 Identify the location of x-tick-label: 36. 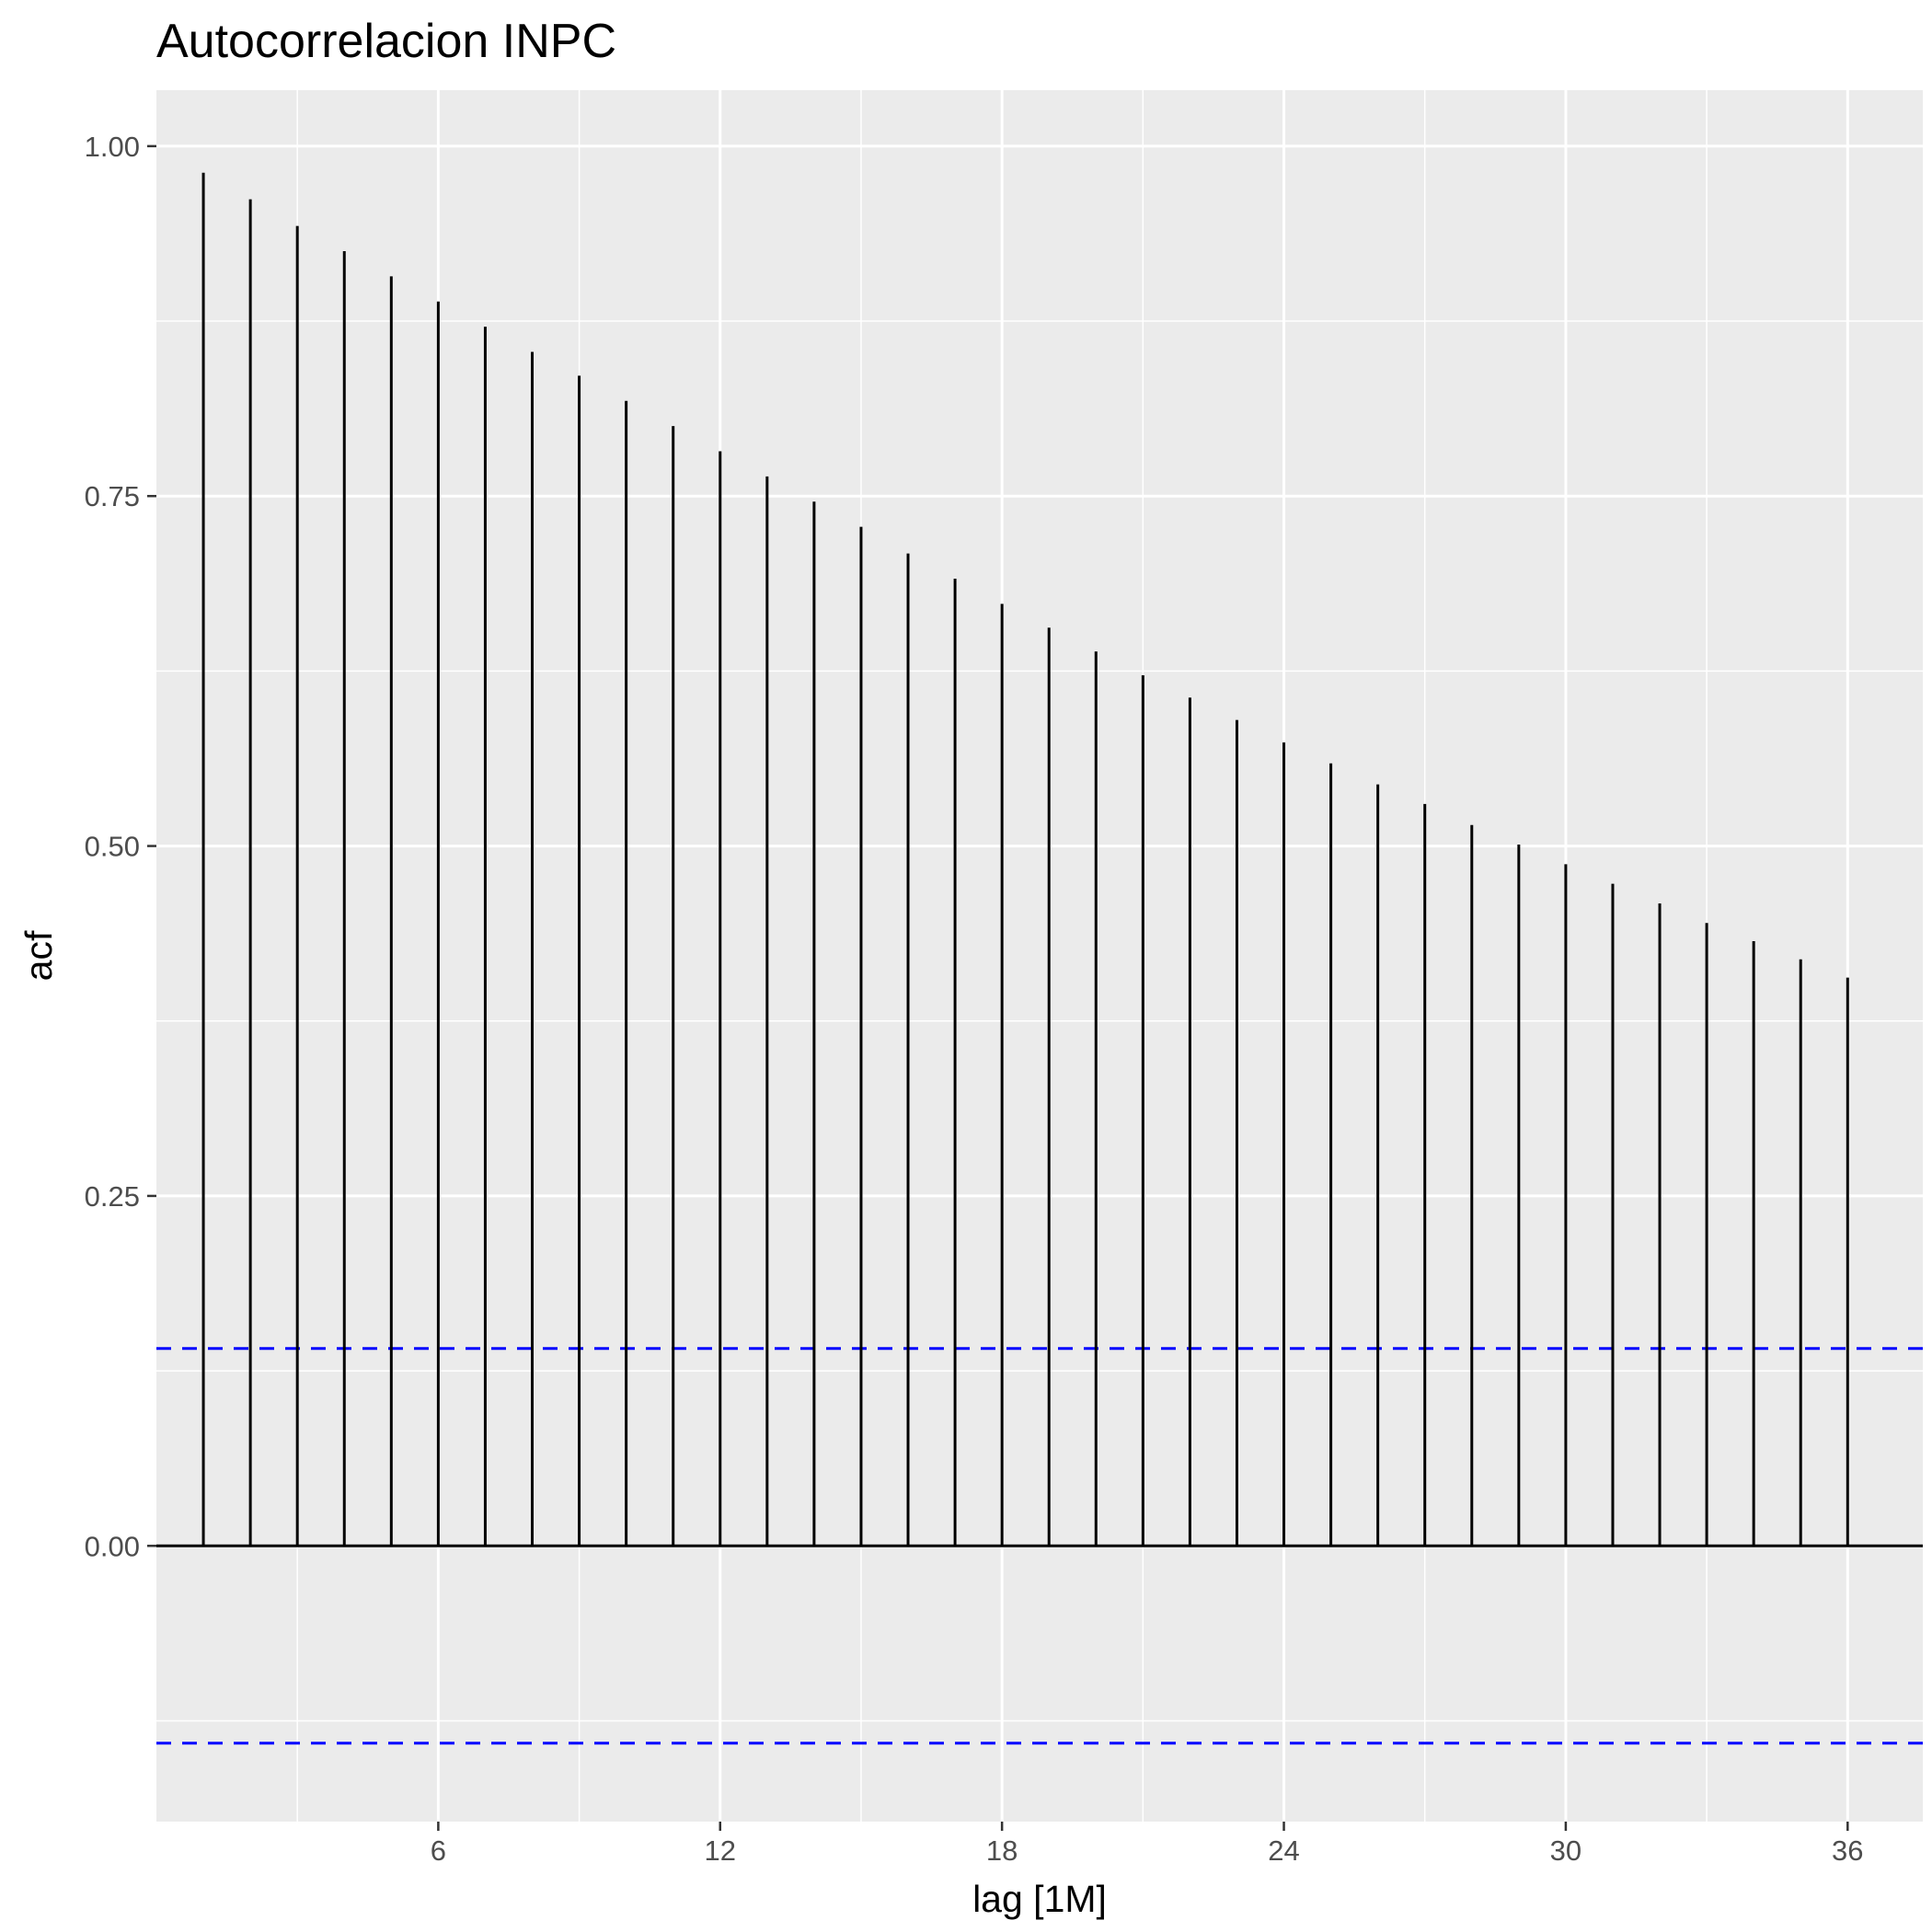
(1847, 1850).